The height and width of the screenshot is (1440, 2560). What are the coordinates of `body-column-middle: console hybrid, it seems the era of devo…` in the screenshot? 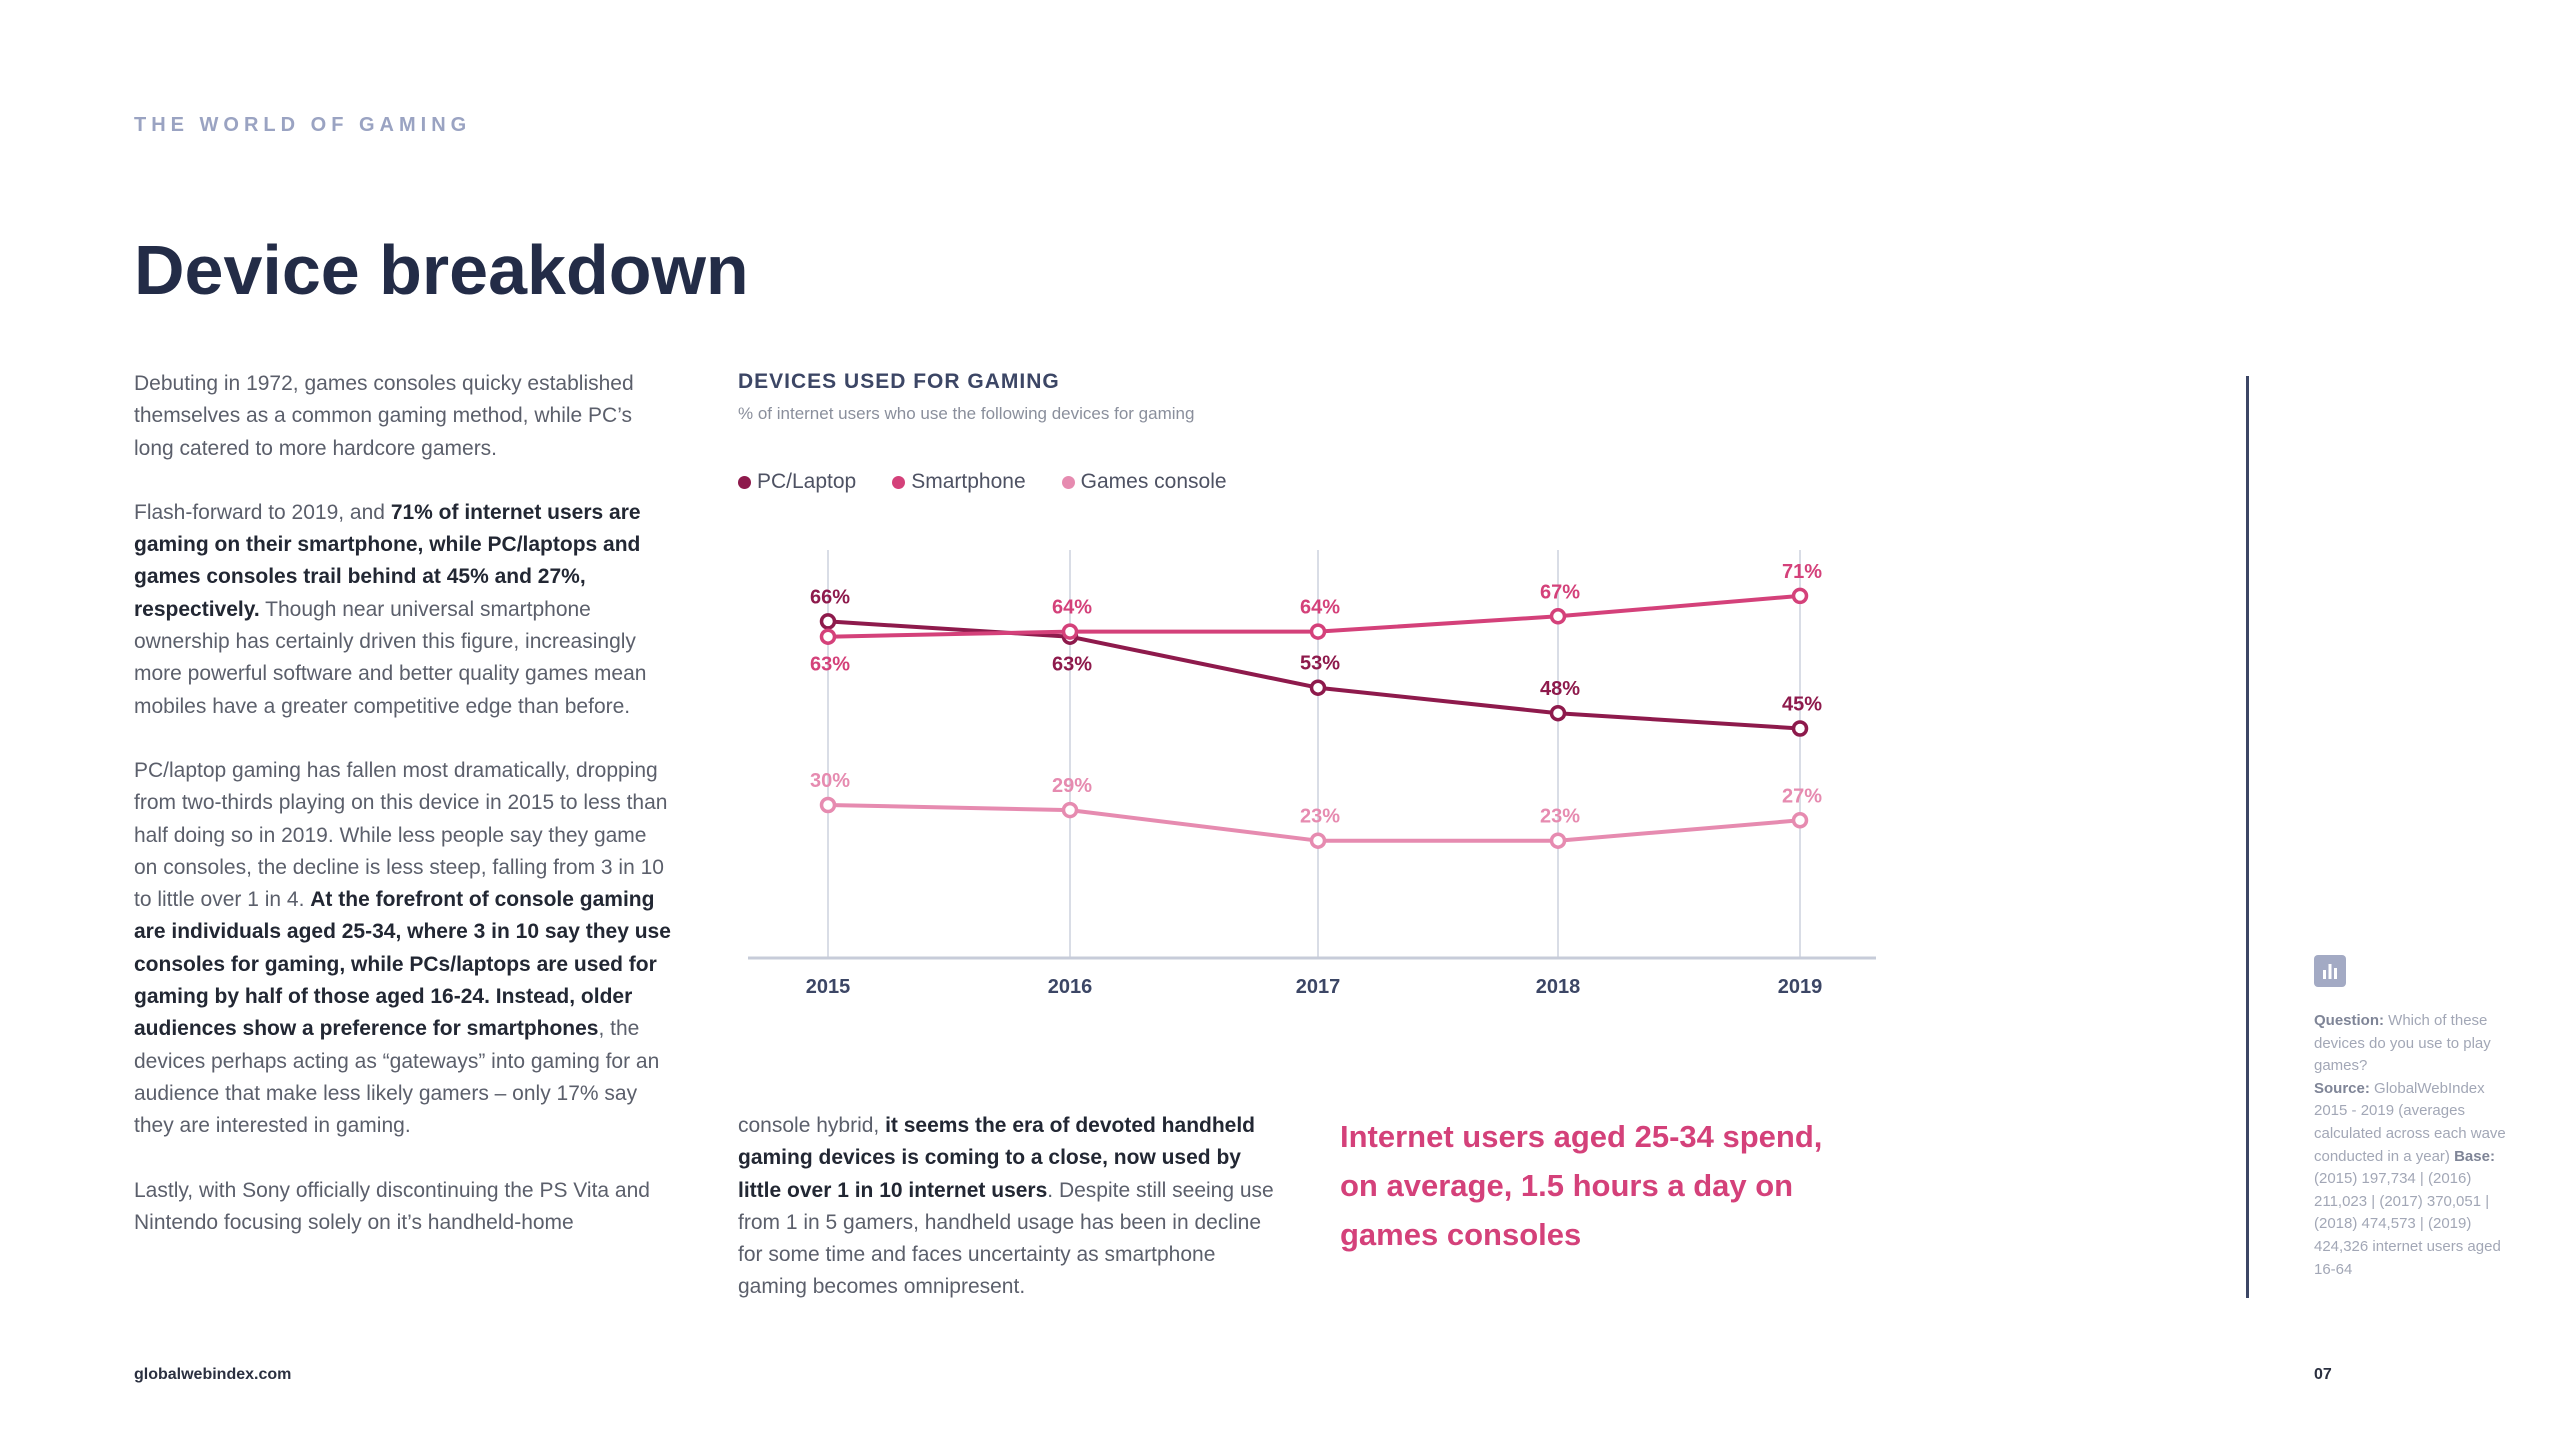 It's located at (1008, 1207).